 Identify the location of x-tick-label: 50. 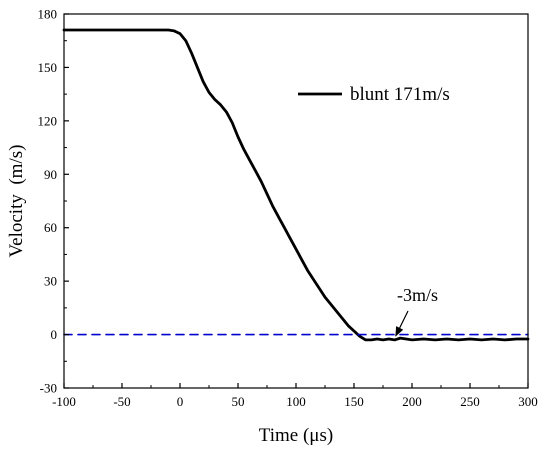
(238, 401).